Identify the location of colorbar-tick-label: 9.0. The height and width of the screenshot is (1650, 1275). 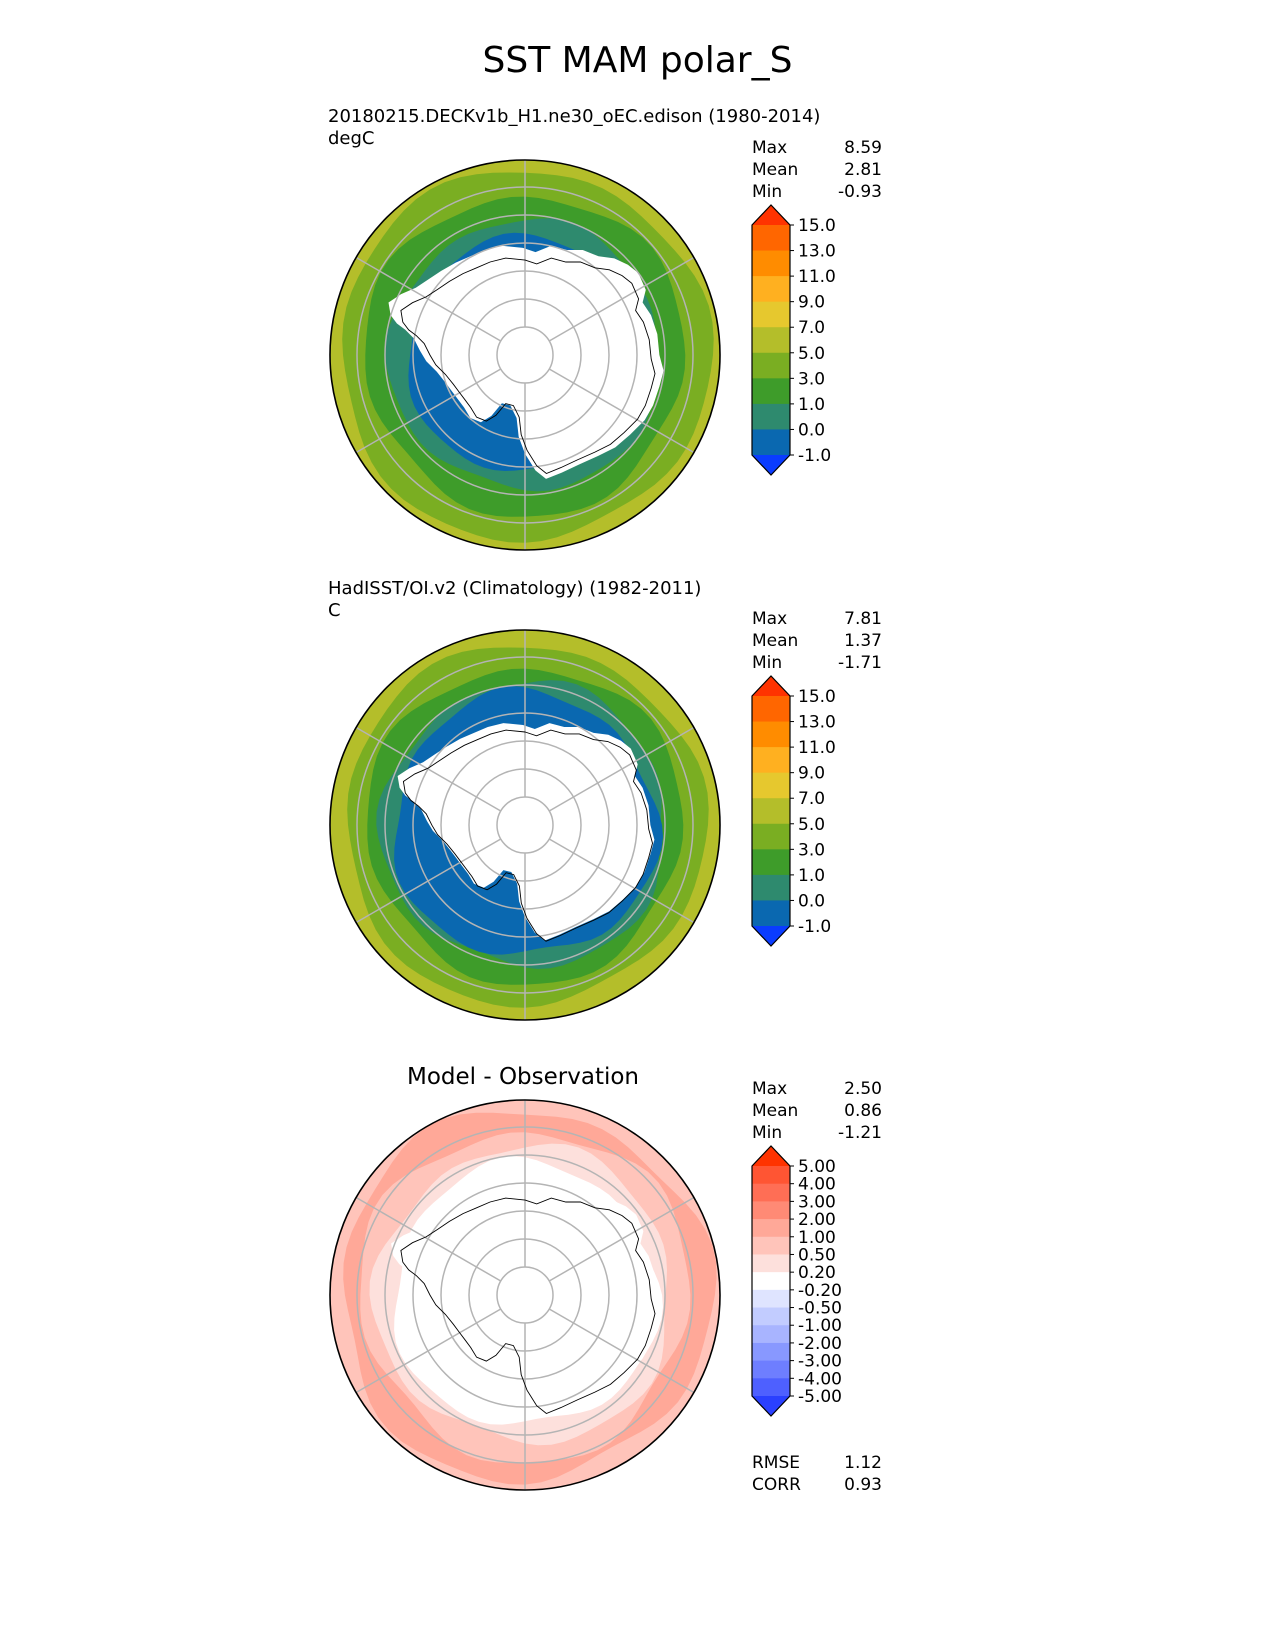
(811, 303).